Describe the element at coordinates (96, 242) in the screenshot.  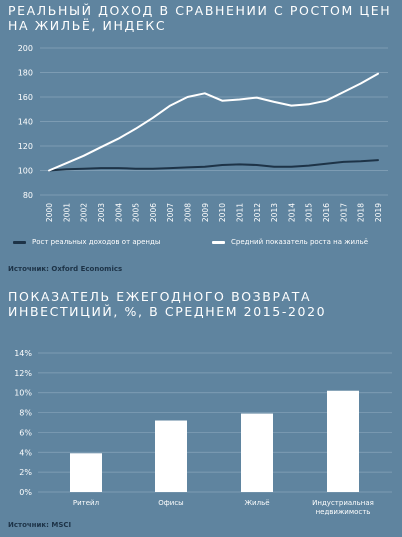
I see `legend-label-income: Рост реальных доходов от аренды` at that location.